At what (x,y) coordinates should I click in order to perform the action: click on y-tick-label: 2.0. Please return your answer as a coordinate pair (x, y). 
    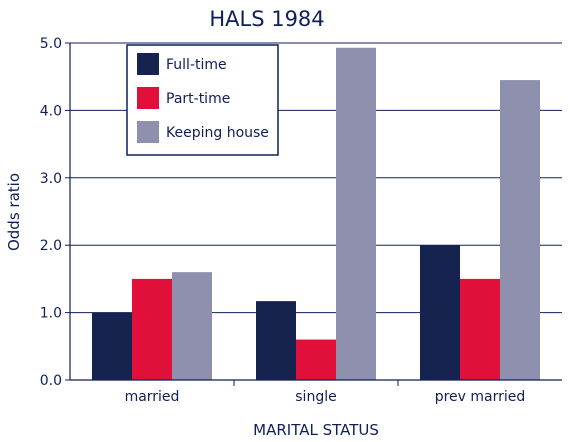
    Looking at the image, I should click on (51, 246).